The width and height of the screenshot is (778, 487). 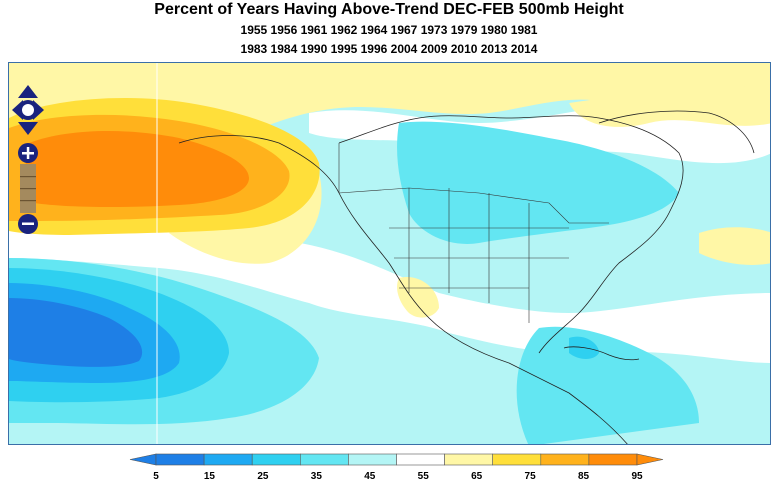 I want to click on cyan-caribbean, so click(x=607, y=385).